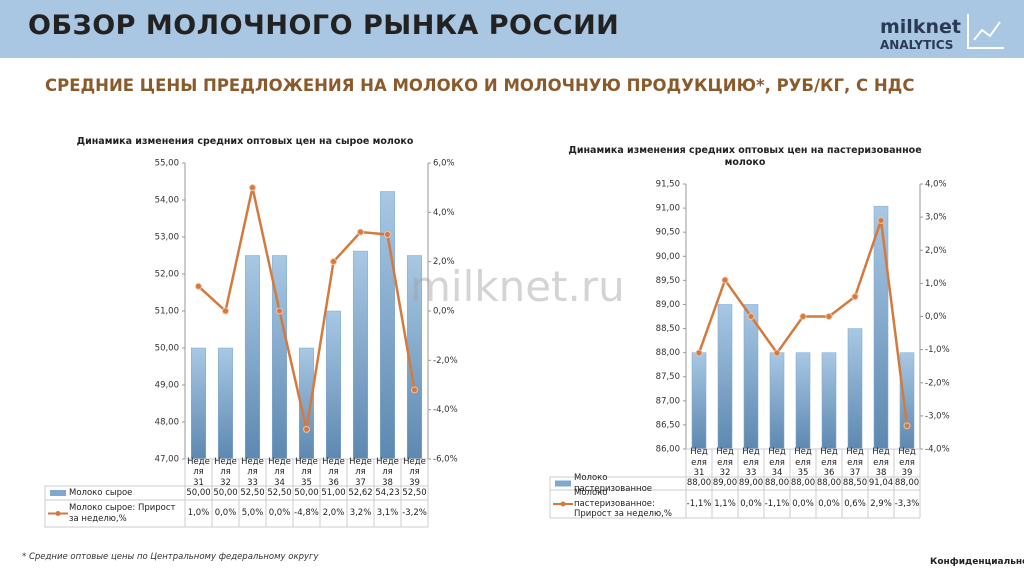 Image resolution: width=1024 pixels, height=576 pixels. Describe the element at coordinates (101, 492) in the screenshot. I see `legend-label: Молоко сырое` at that location.